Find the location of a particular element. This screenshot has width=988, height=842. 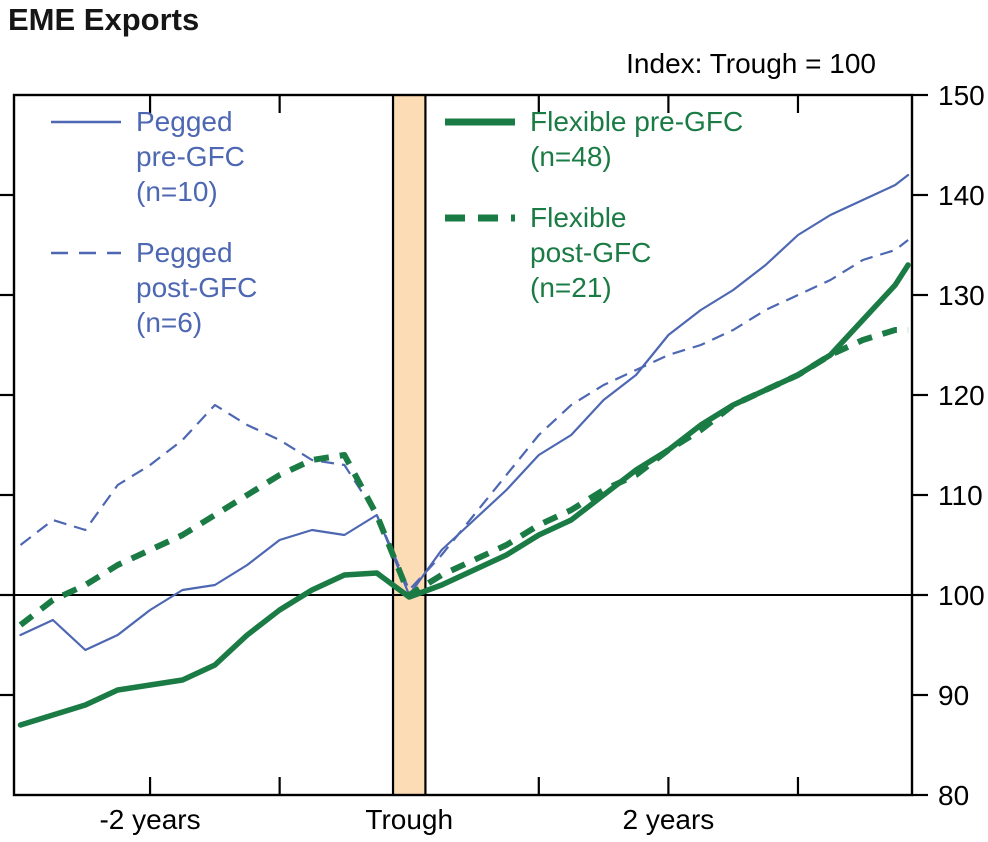

flexible-pre-line-sample-icon is located at coordinates (480, 122).